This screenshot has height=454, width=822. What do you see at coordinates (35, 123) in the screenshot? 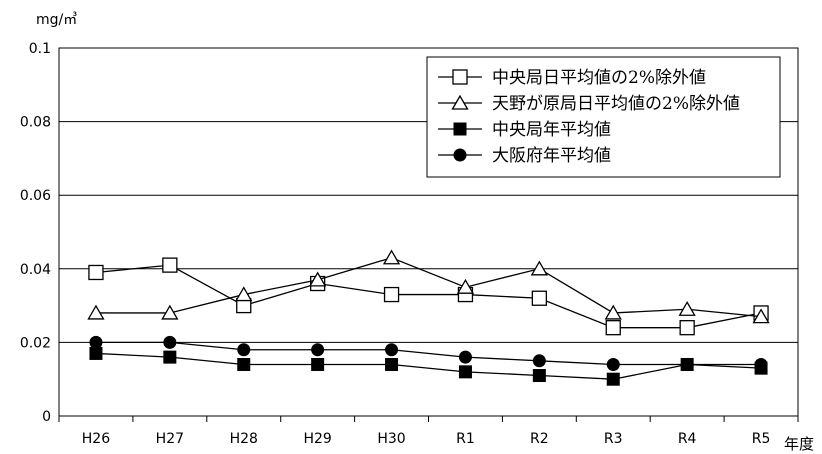
I see `y-tick-label: 0.08` at bounding box center [35, 123].